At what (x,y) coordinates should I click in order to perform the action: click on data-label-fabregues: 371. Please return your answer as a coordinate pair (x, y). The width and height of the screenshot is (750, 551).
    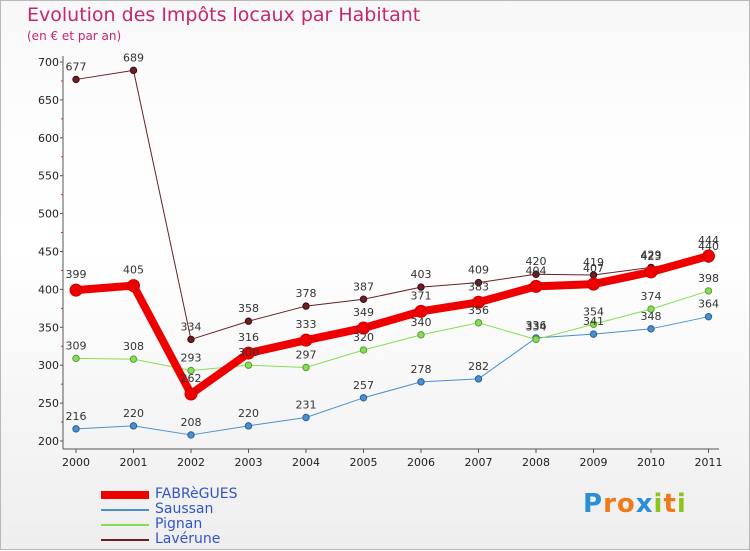
    Looking at the image, I should click on (421, 295).